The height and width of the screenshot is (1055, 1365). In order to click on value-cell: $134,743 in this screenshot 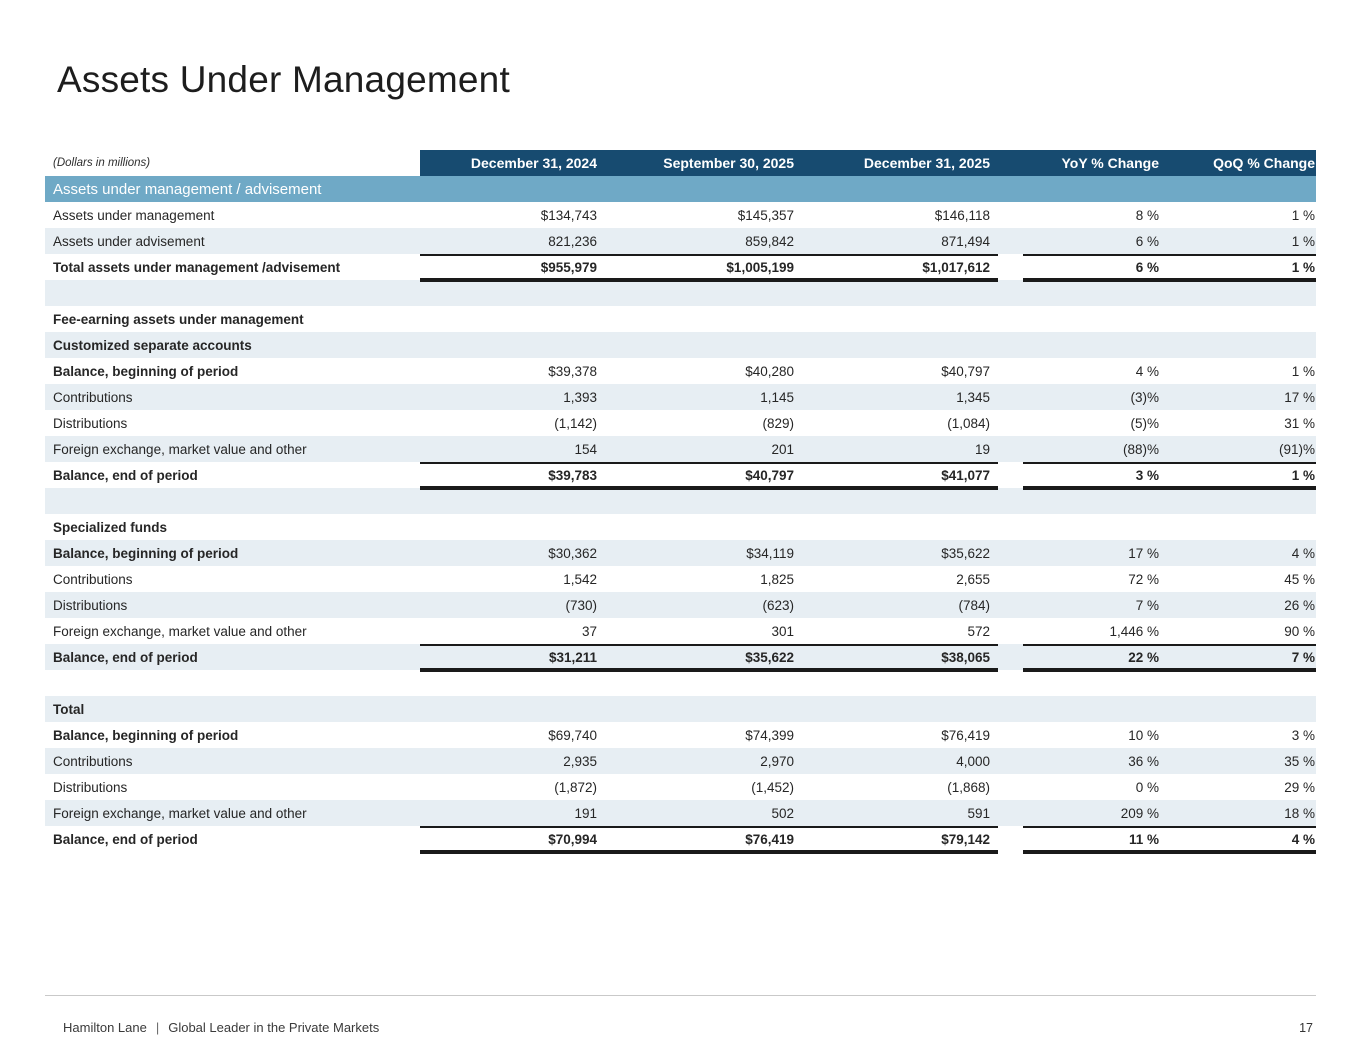, I will do `click(568, 215)`.